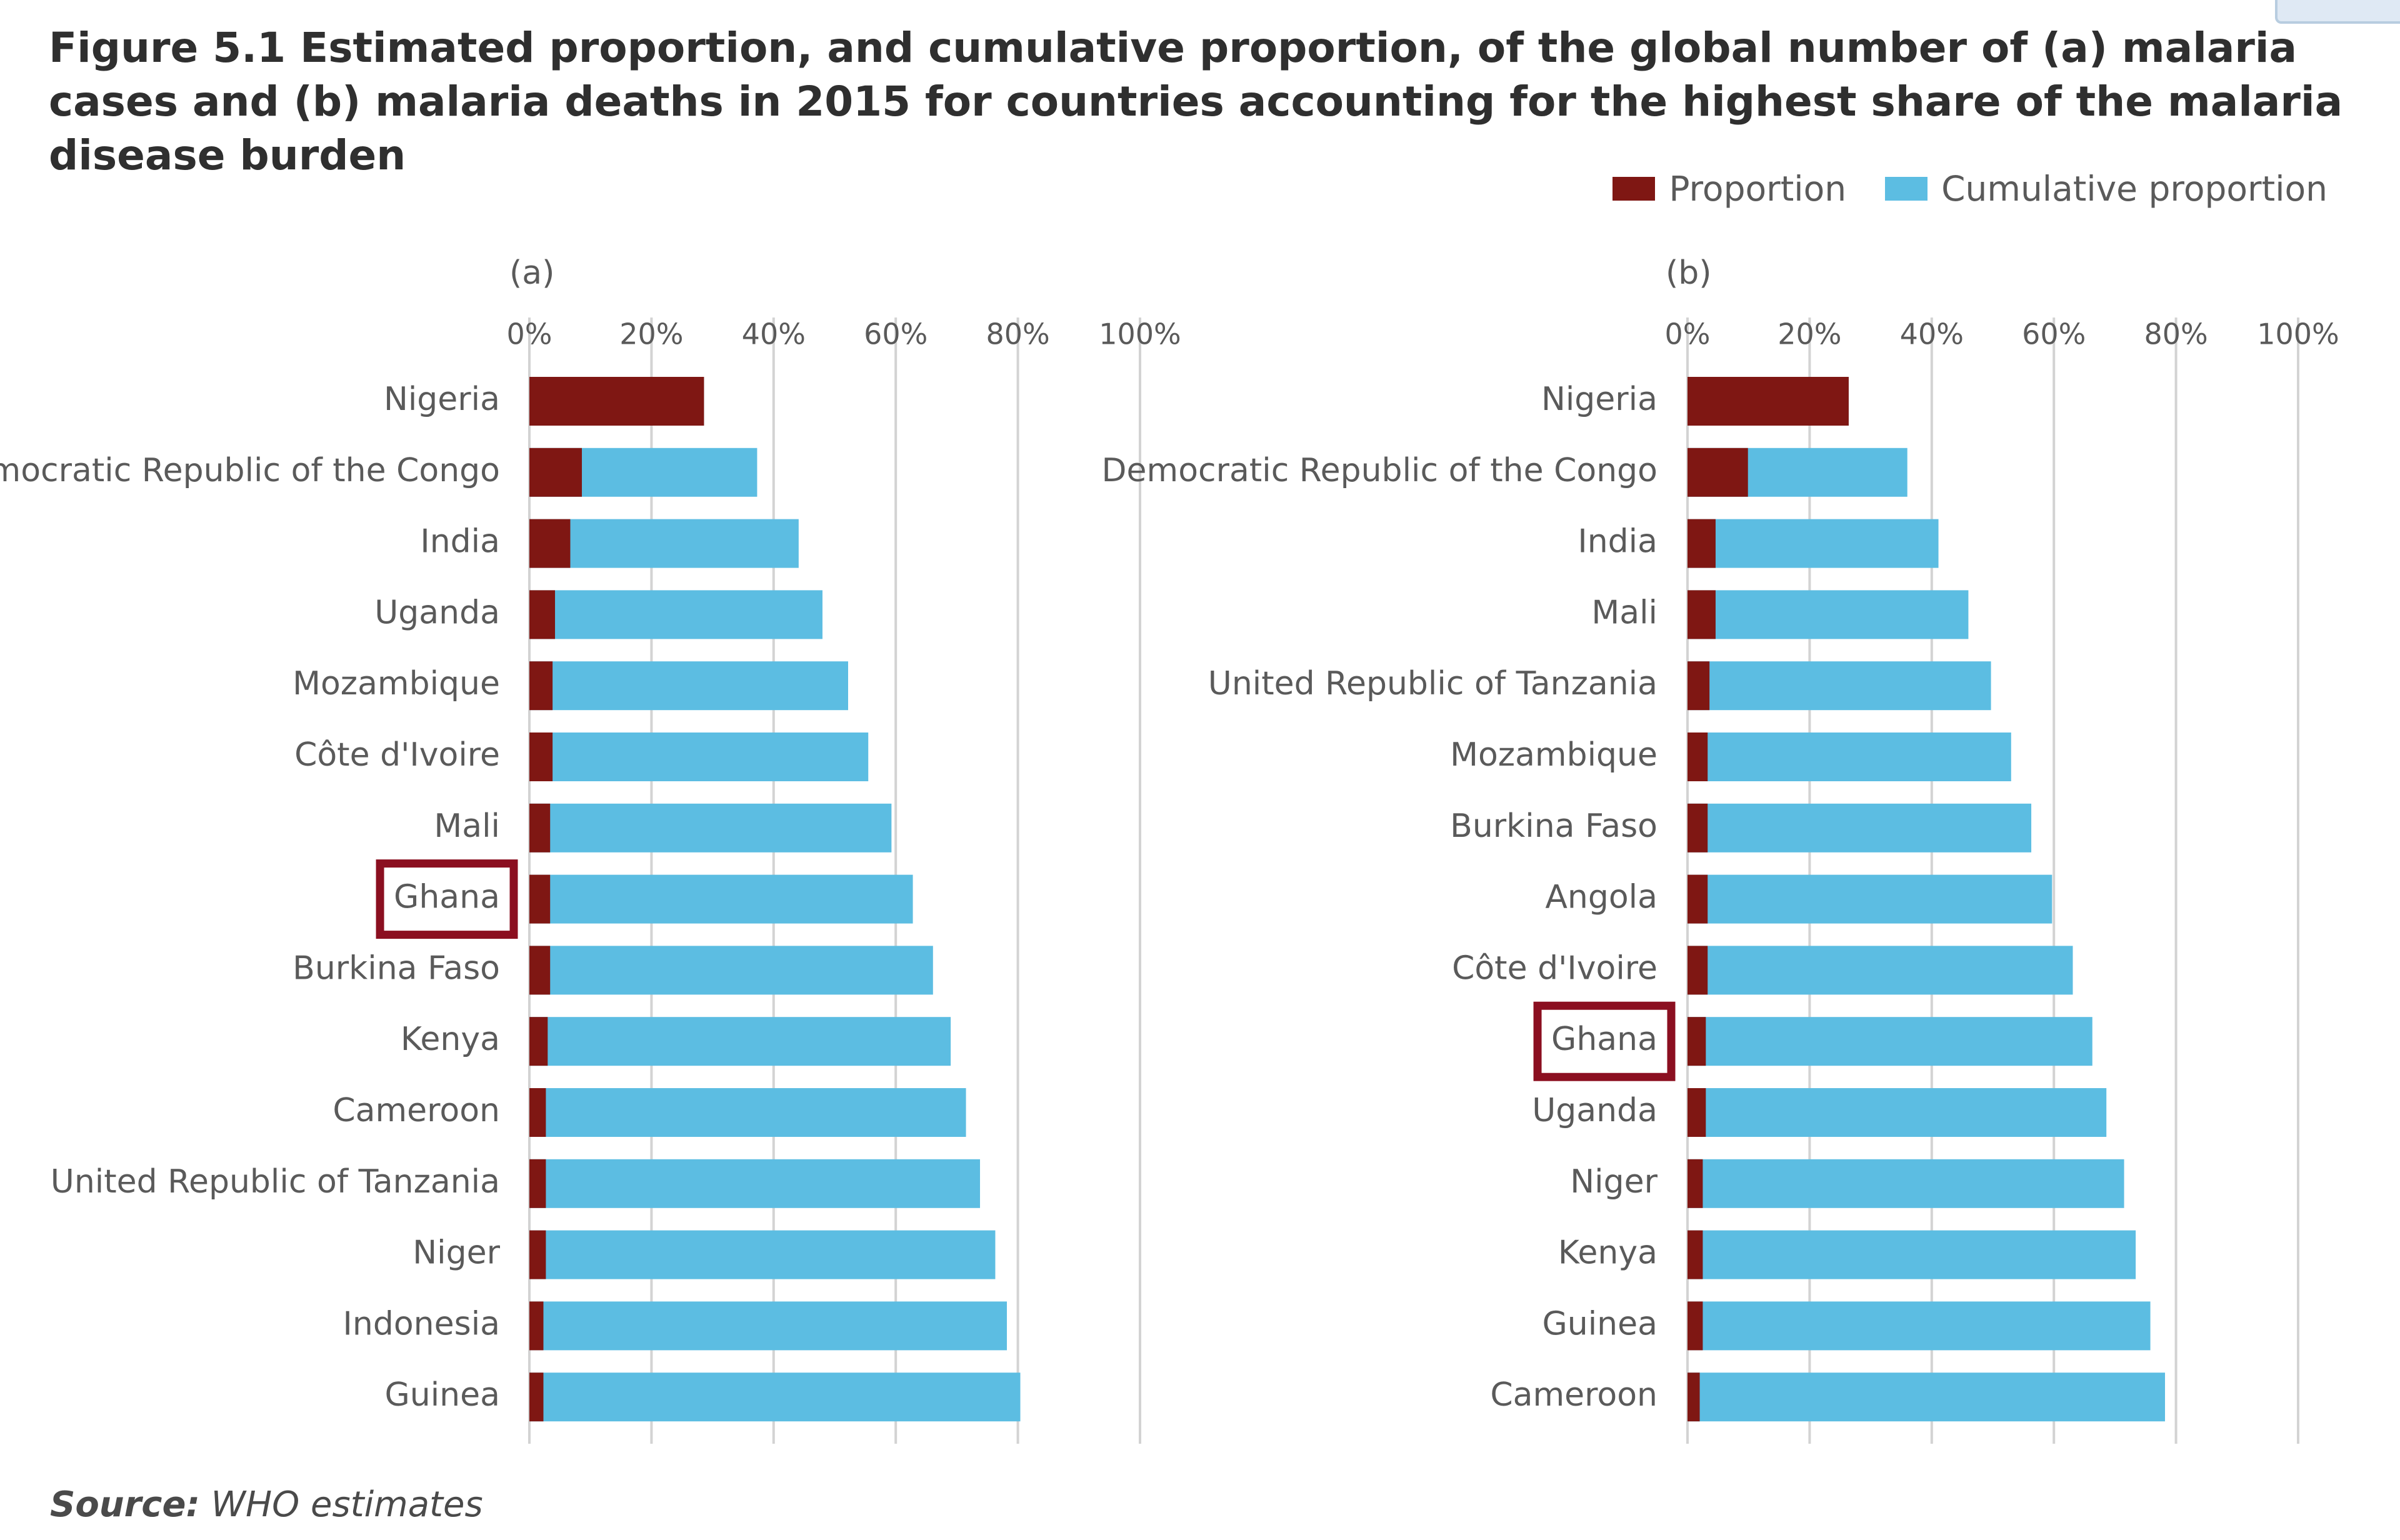 The width and height of the screenshot is (2400, 1540). What do you see at coordinates (1618, 542) in the screenshot?
I see `panel-b-category-label: India` at bounding box center [1618, 542].